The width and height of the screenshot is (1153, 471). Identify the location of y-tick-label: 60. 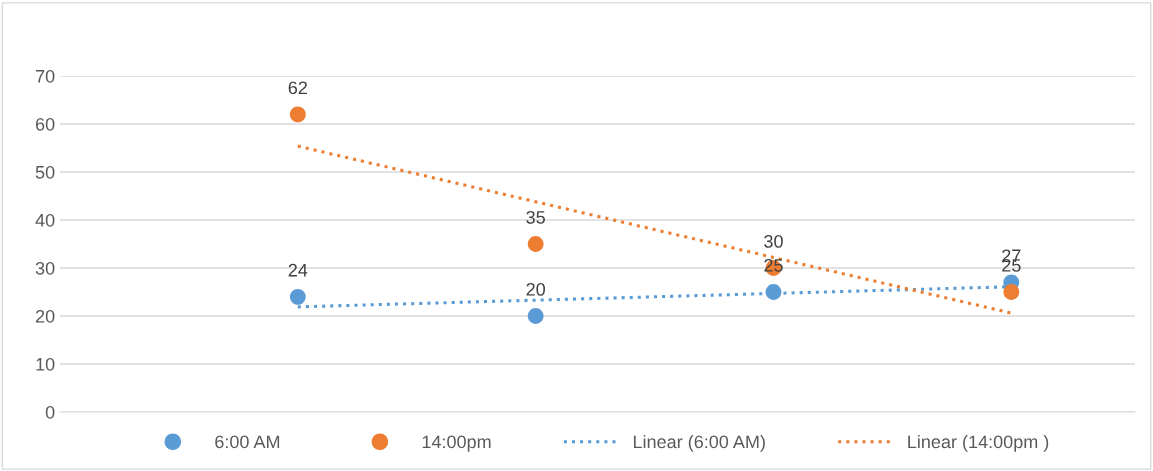
(45, 124).